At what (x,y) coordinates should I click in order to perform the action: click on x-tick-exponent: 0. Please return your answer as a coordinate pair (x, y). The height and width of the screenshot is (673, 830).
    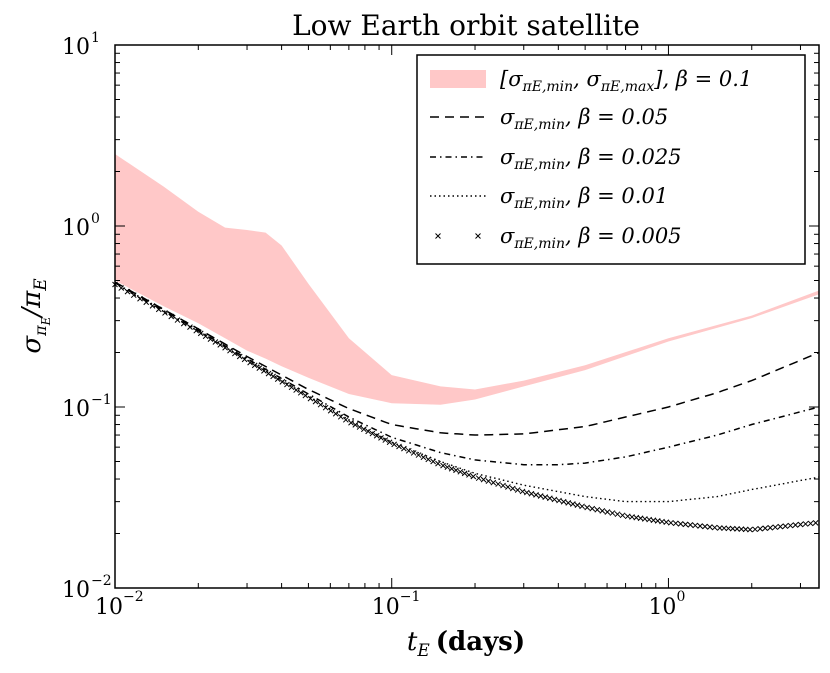
    Looking at the image, I should click on (680, 597).